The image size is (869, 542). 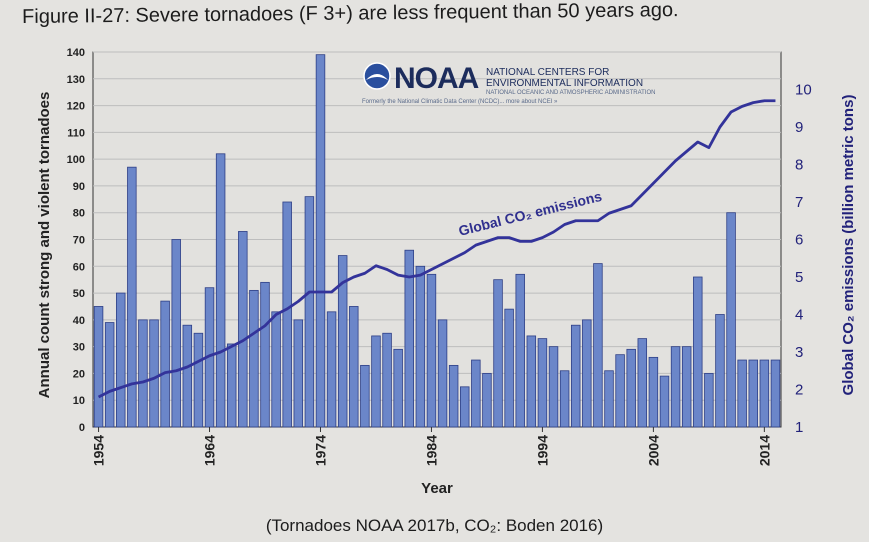 What do you see at coordinates (79, 187) in the screenshot?
I see `y-tick-label: 90` at bounding box center [79, 187].